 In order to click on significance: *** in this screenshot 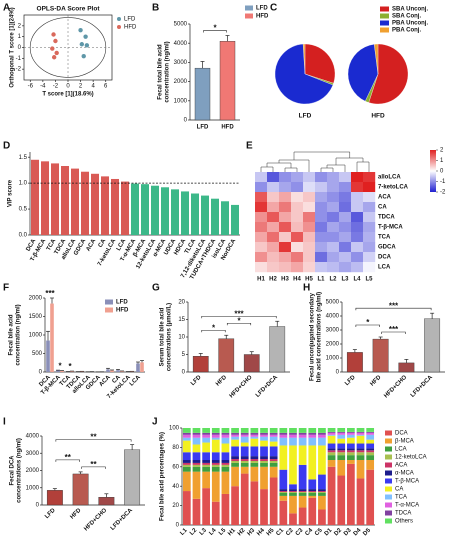, I will do `click(50, 293)`.